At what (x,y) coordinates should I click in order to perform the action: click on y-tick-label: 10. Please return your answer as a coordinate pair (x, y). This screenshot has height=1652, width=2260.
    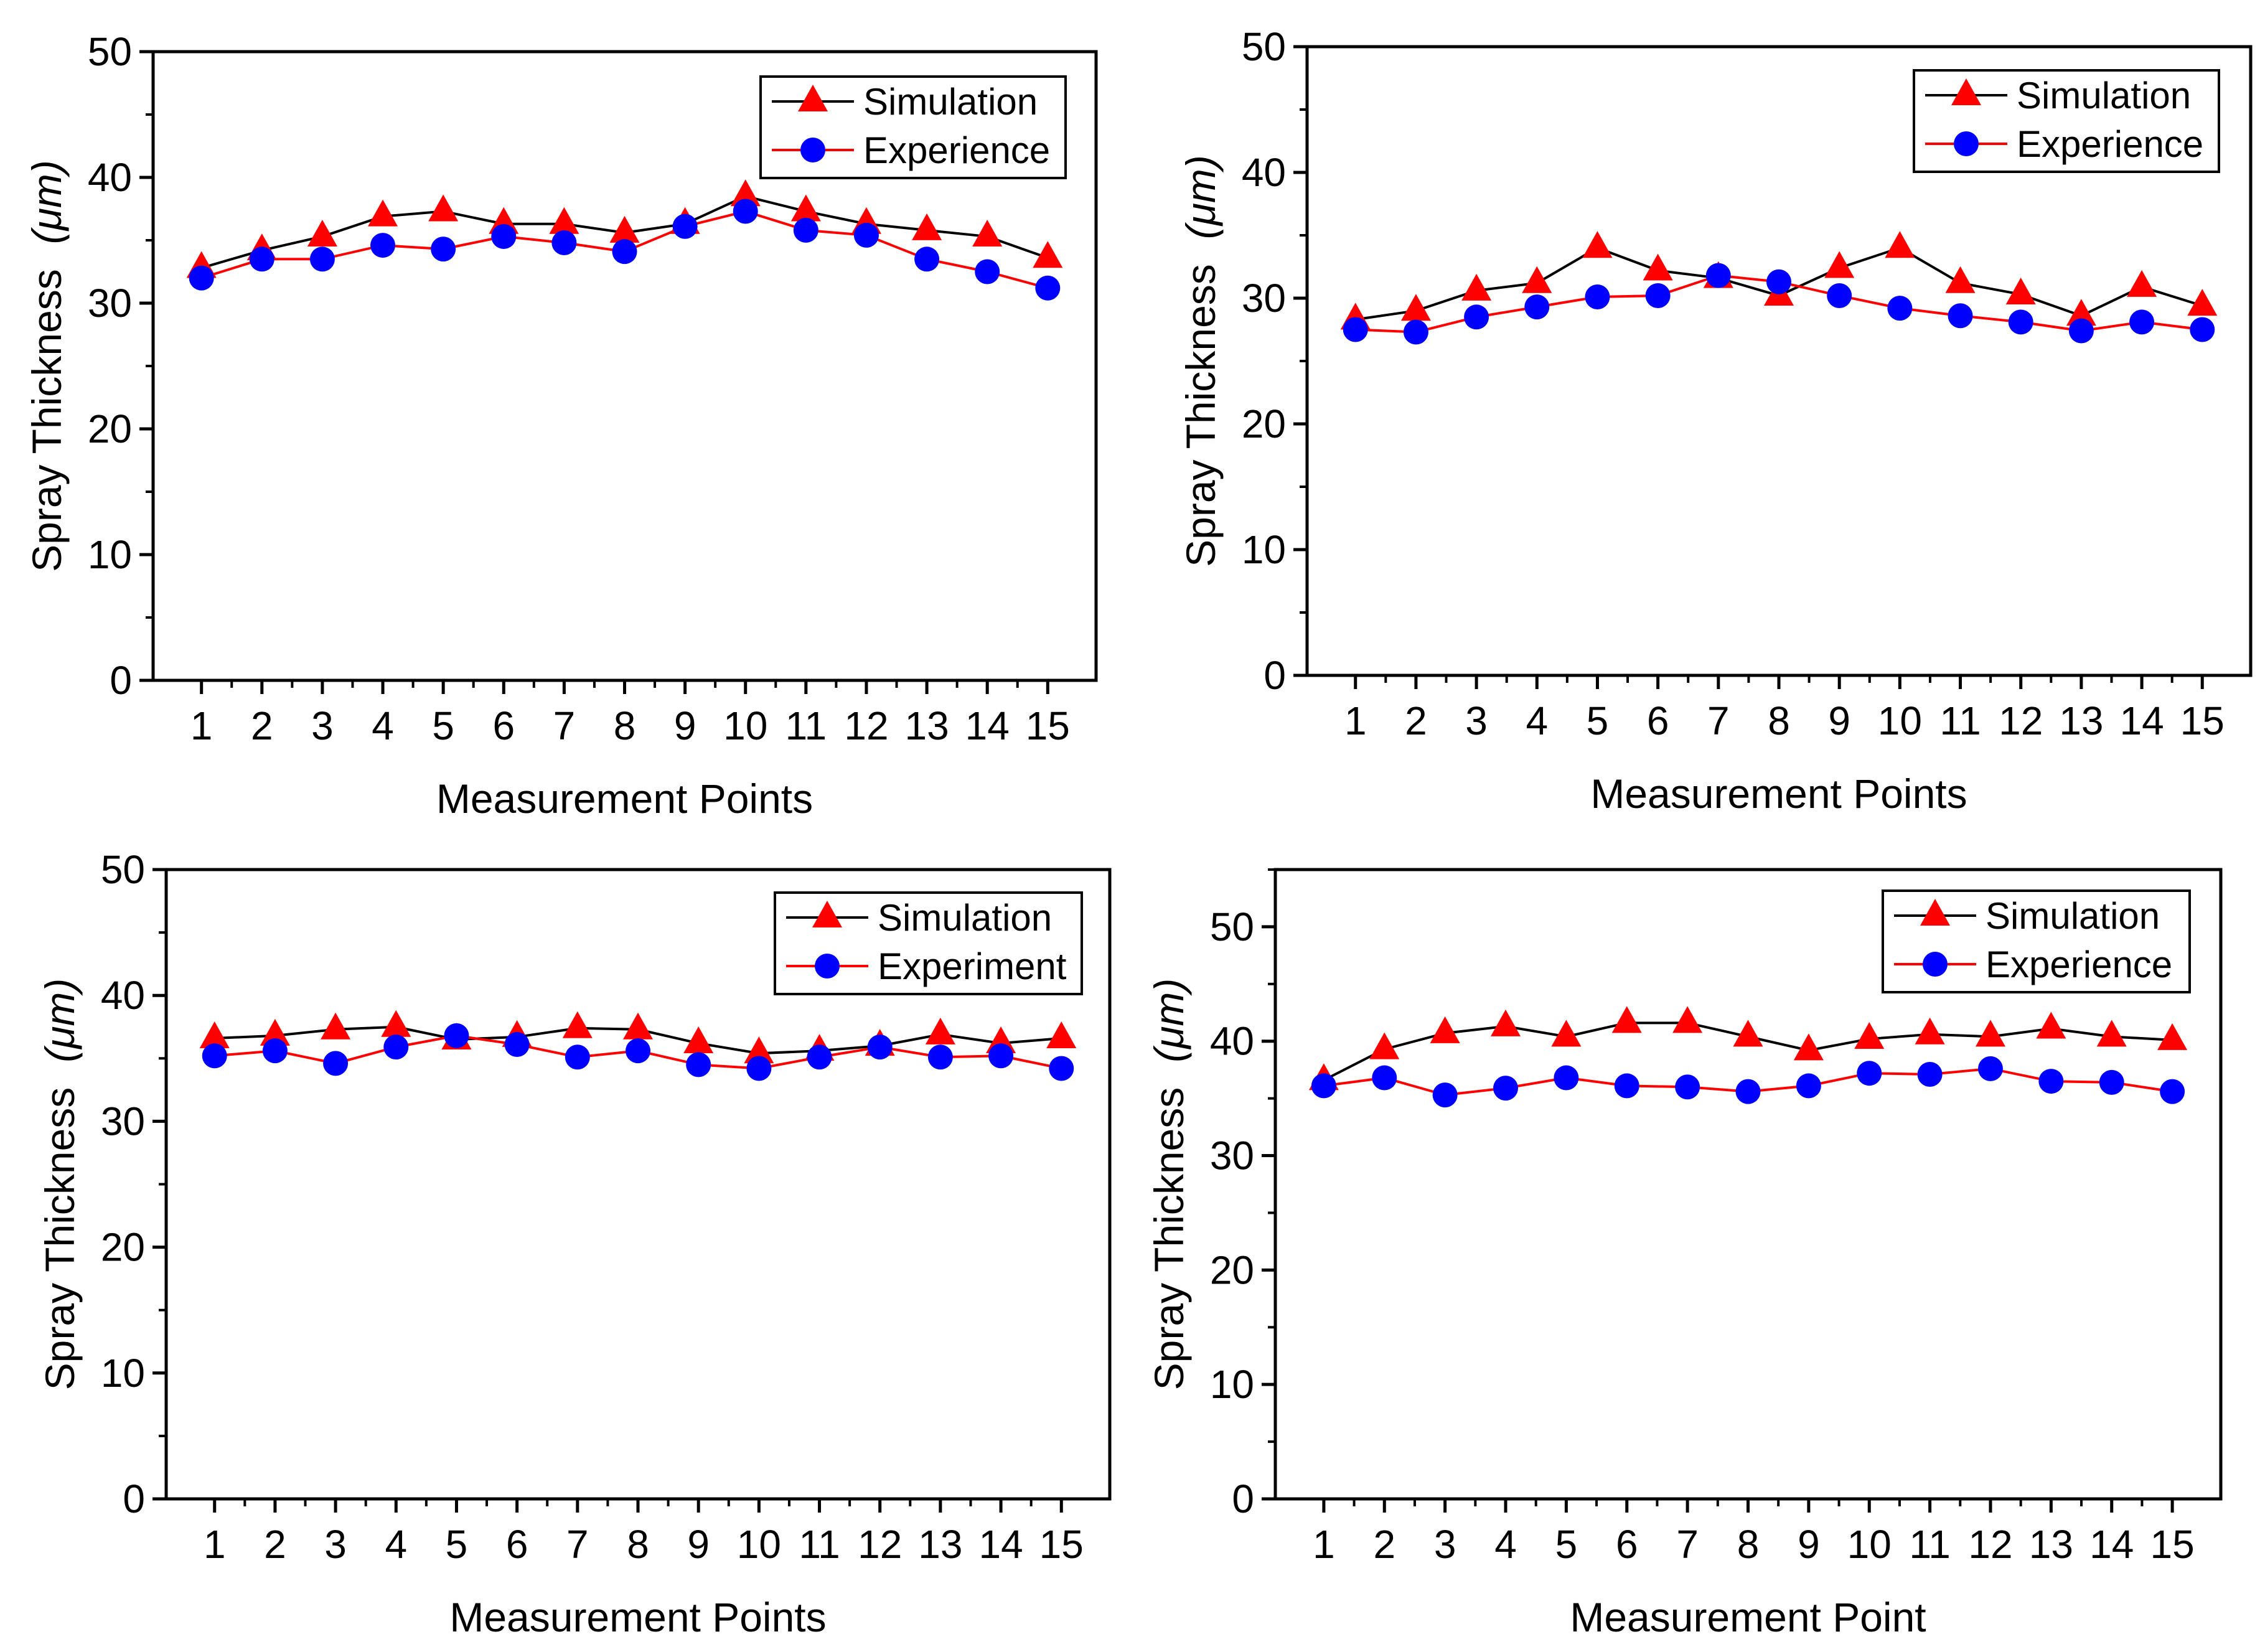
    Looking at the image, I should click on (1232, 1384).